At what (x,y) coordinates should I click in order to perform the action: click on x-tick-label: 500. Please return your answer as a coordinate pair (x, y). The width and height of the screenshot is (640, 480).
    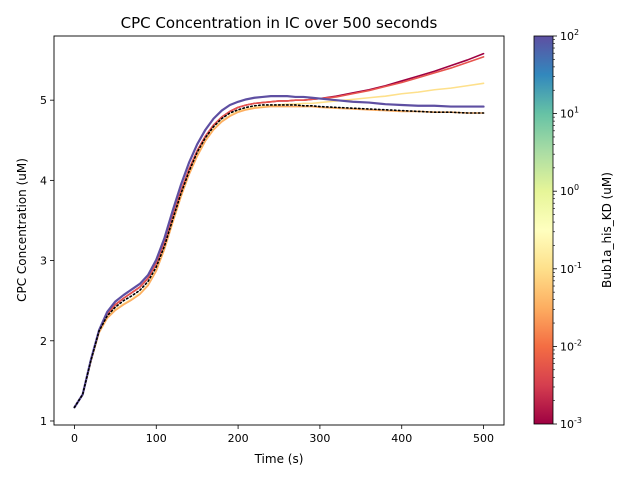
    Looking at the image, I should click on (483, 438).